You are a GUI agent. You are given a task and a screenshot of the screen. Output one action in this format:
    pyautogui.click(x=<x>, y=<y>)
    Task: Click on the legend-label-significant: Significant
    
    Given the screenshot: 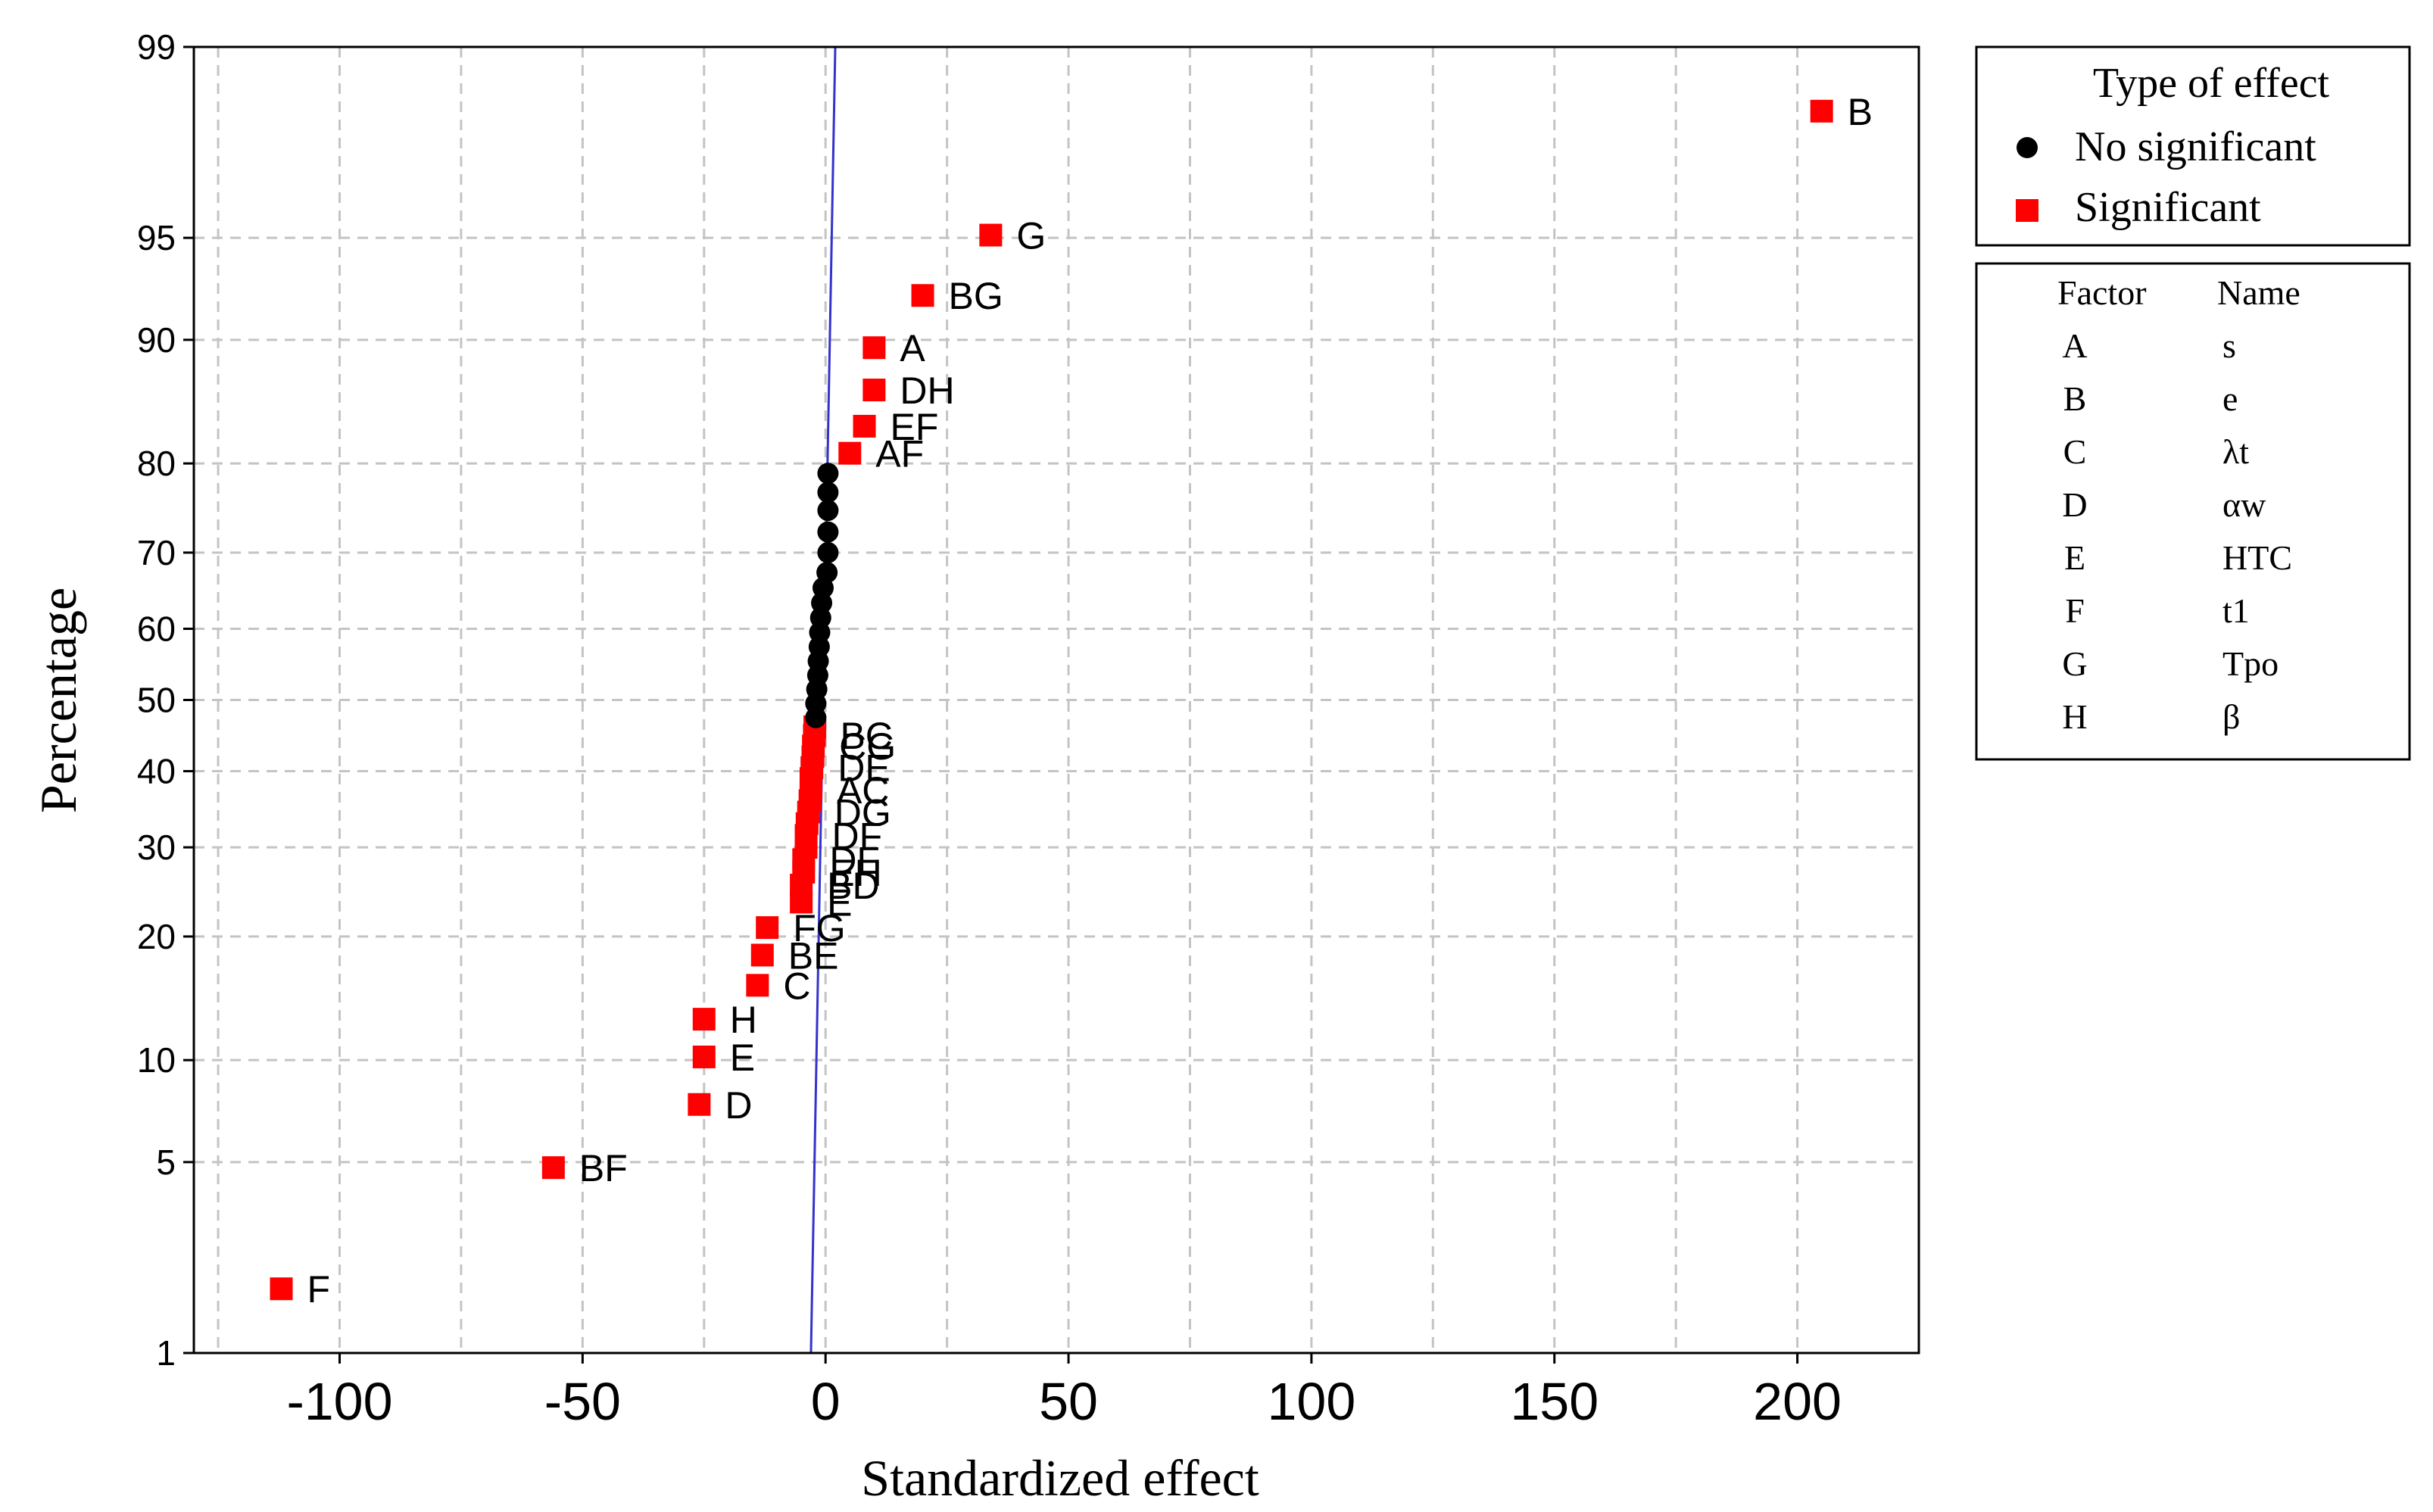 What is the action you would take?
    pyautogui.click(x=2168, y=207)
    